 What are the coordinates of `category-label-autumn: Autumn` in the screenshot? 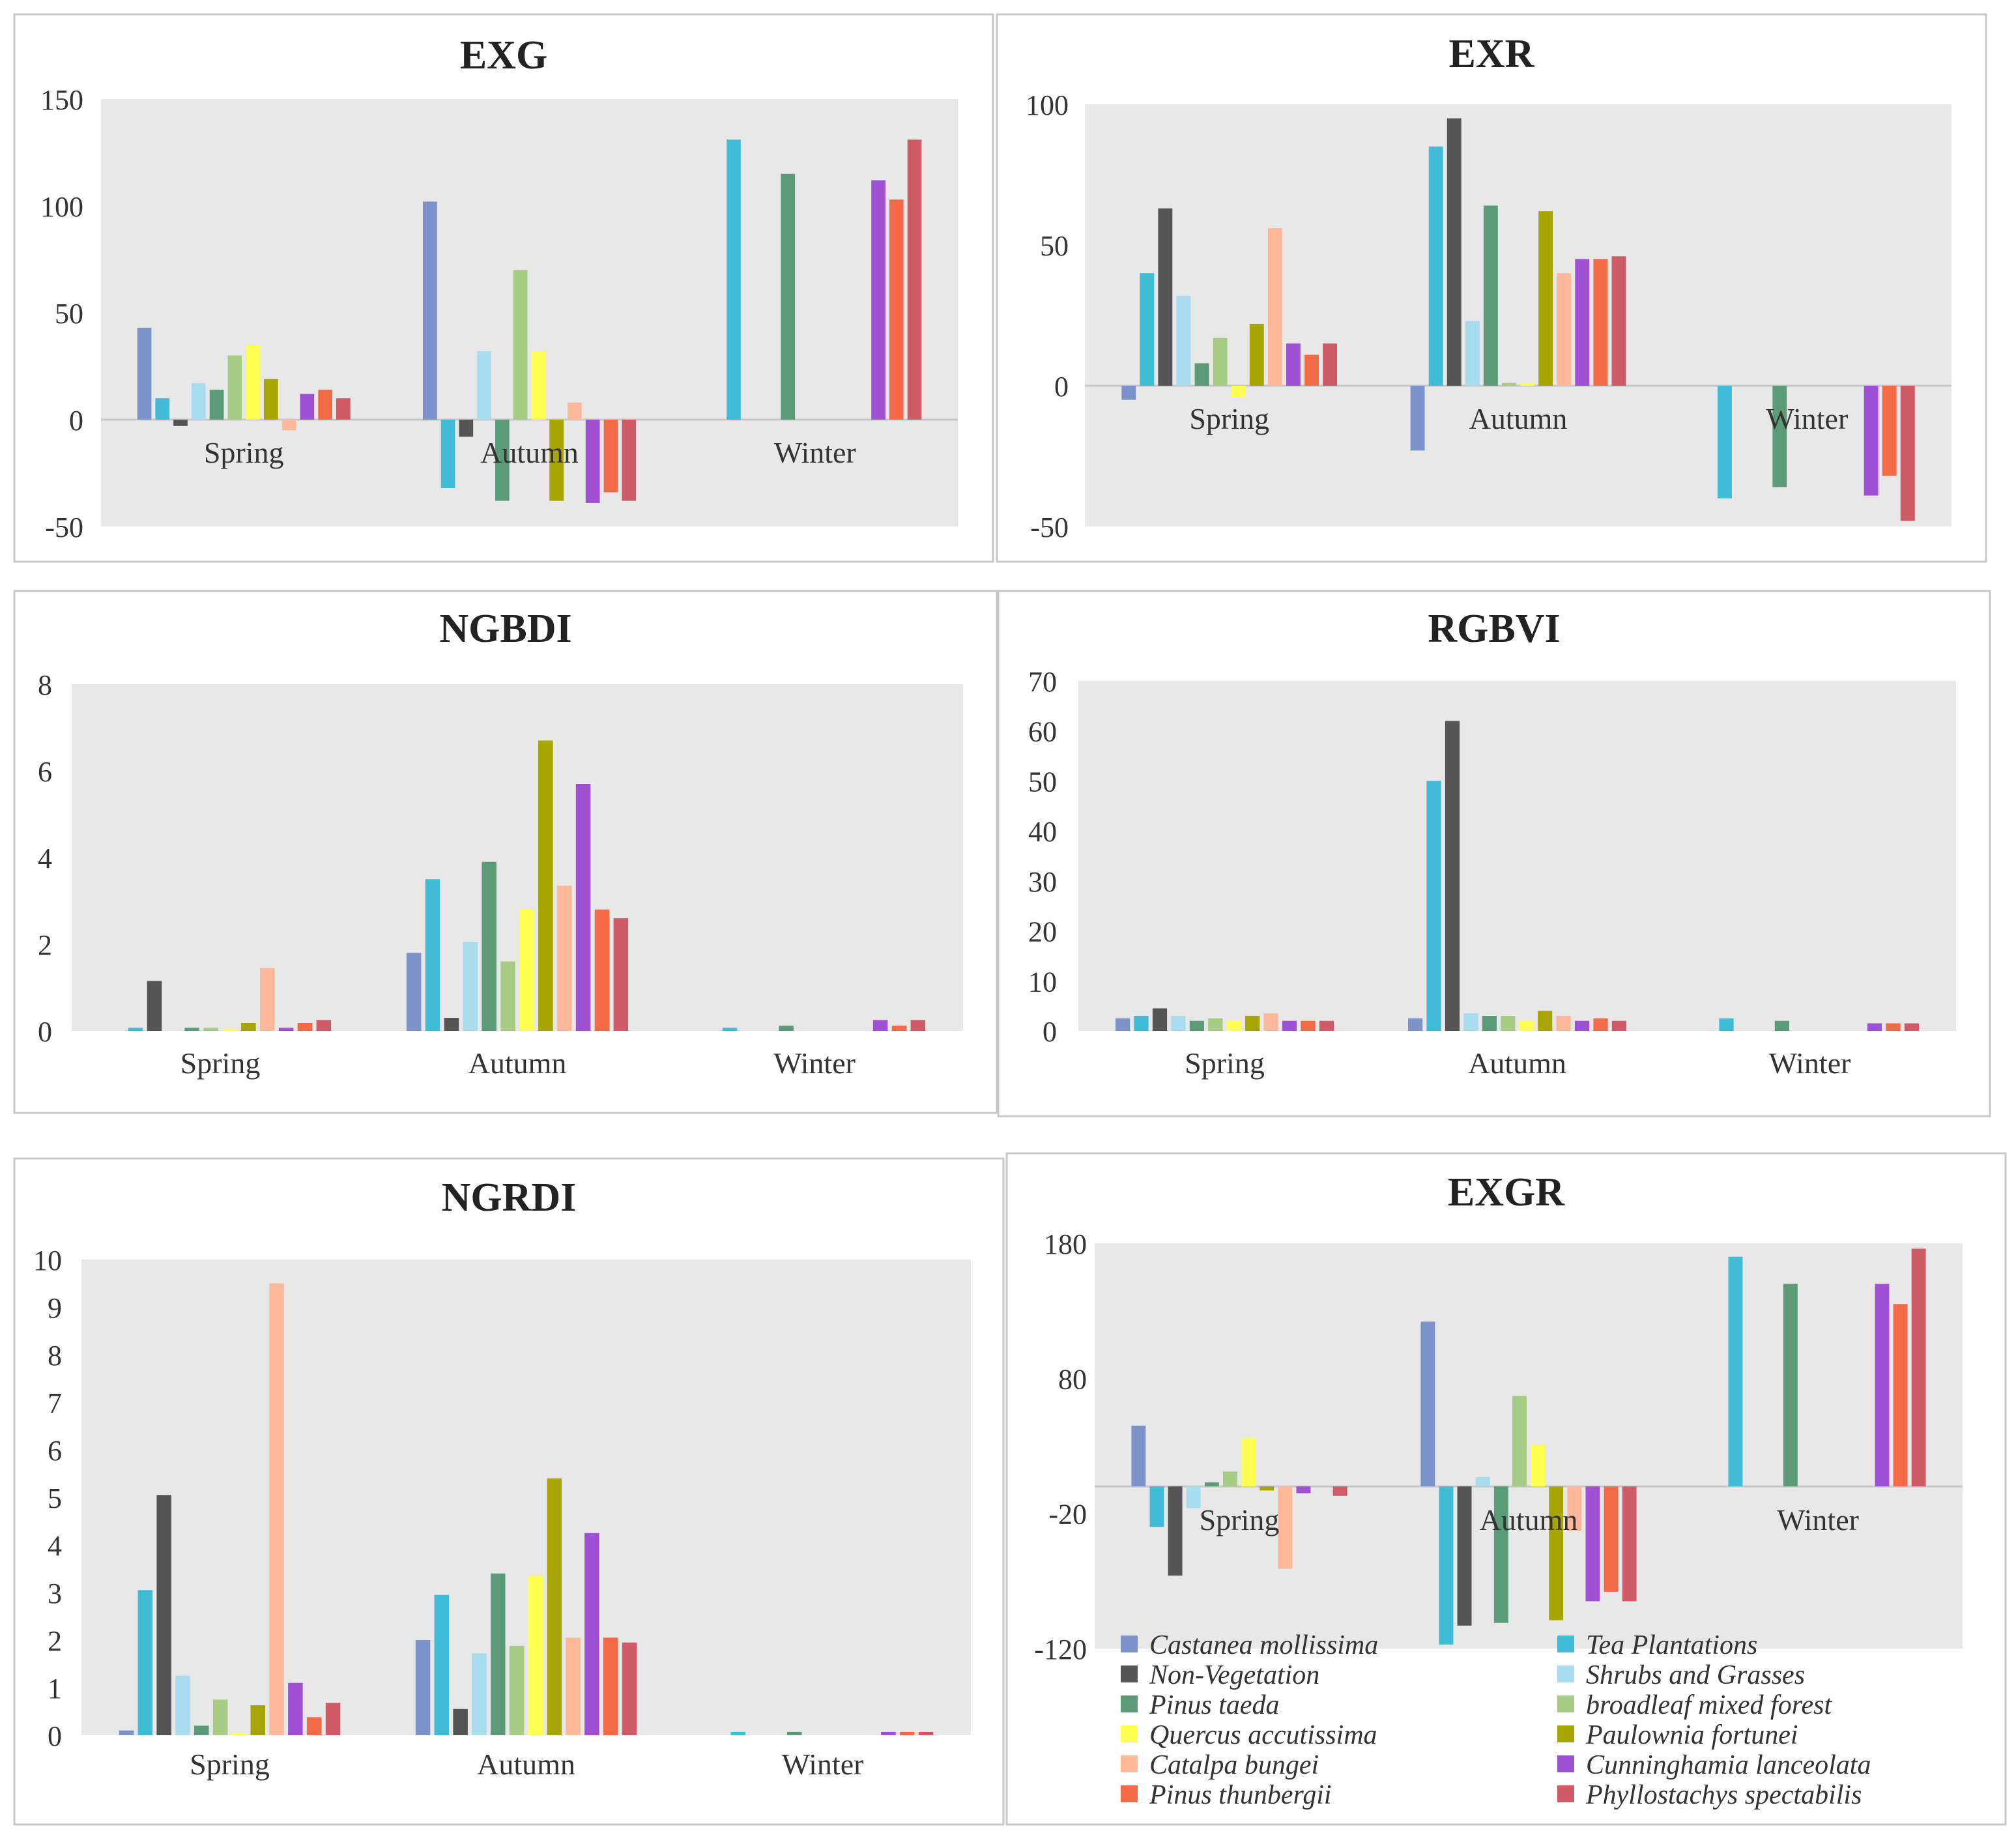 It's located at (530, 453).